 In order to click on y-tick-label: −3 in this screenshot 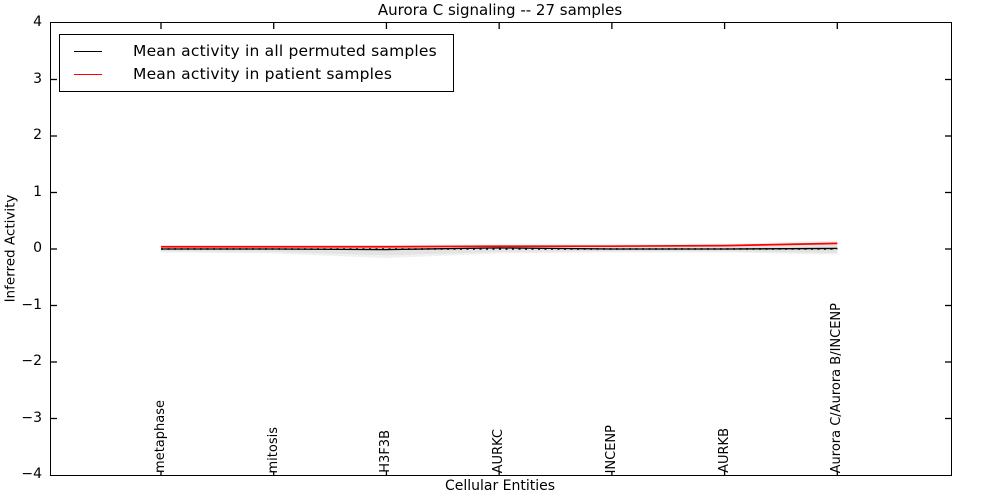, I will do `click(31, 417)`.